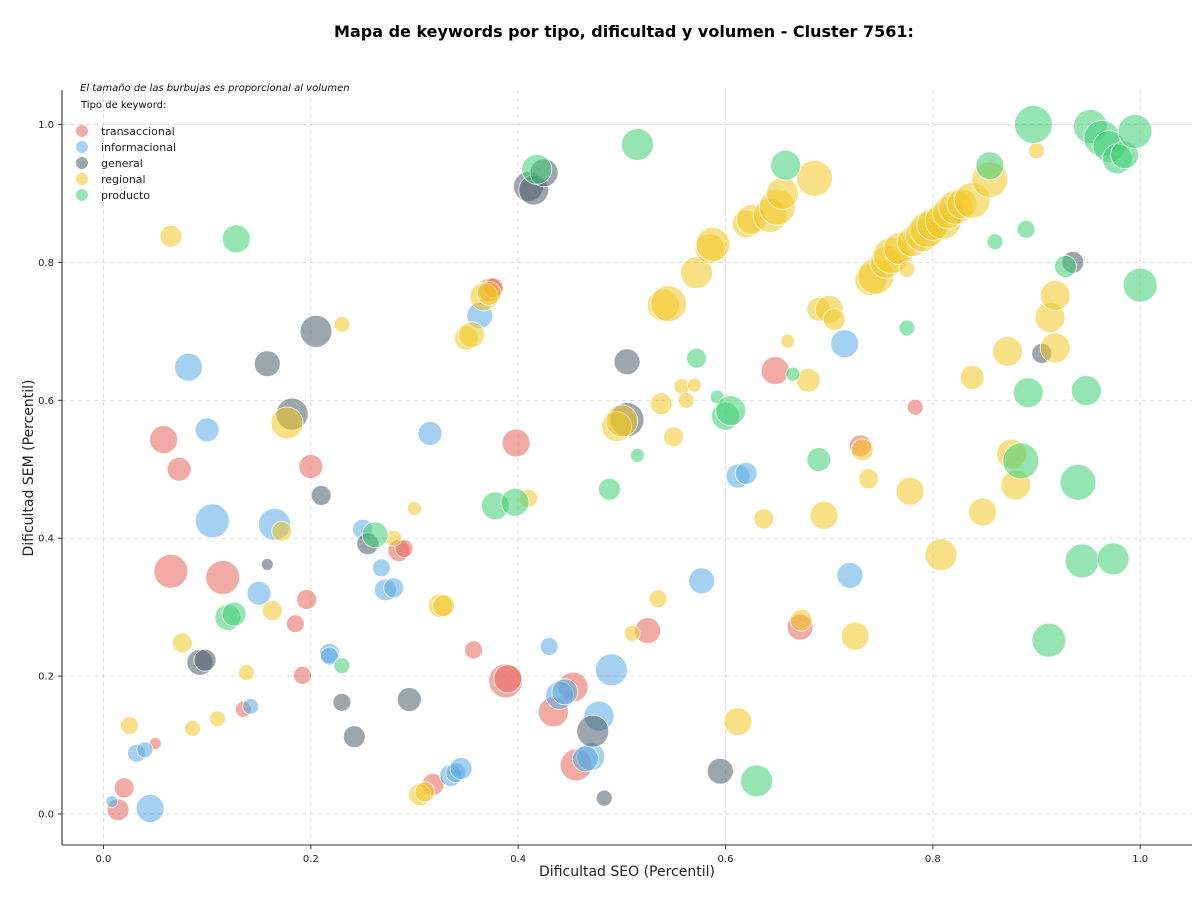  What do you see at coordinates (82, 195) in the screenshot?
I see `legend-marker-producto` at bounding box center [82, 195].